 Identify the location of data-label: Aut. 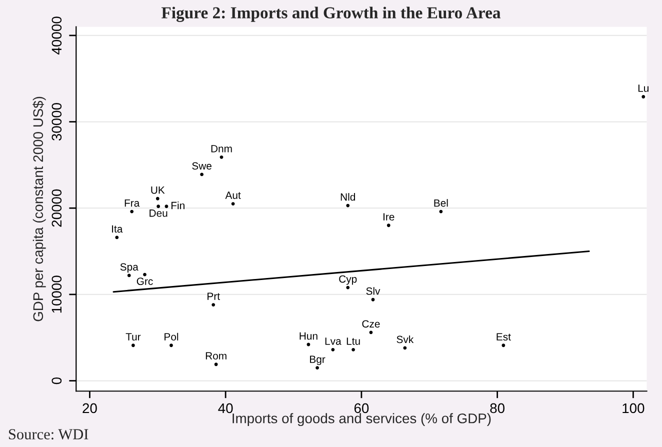
(233, 195).